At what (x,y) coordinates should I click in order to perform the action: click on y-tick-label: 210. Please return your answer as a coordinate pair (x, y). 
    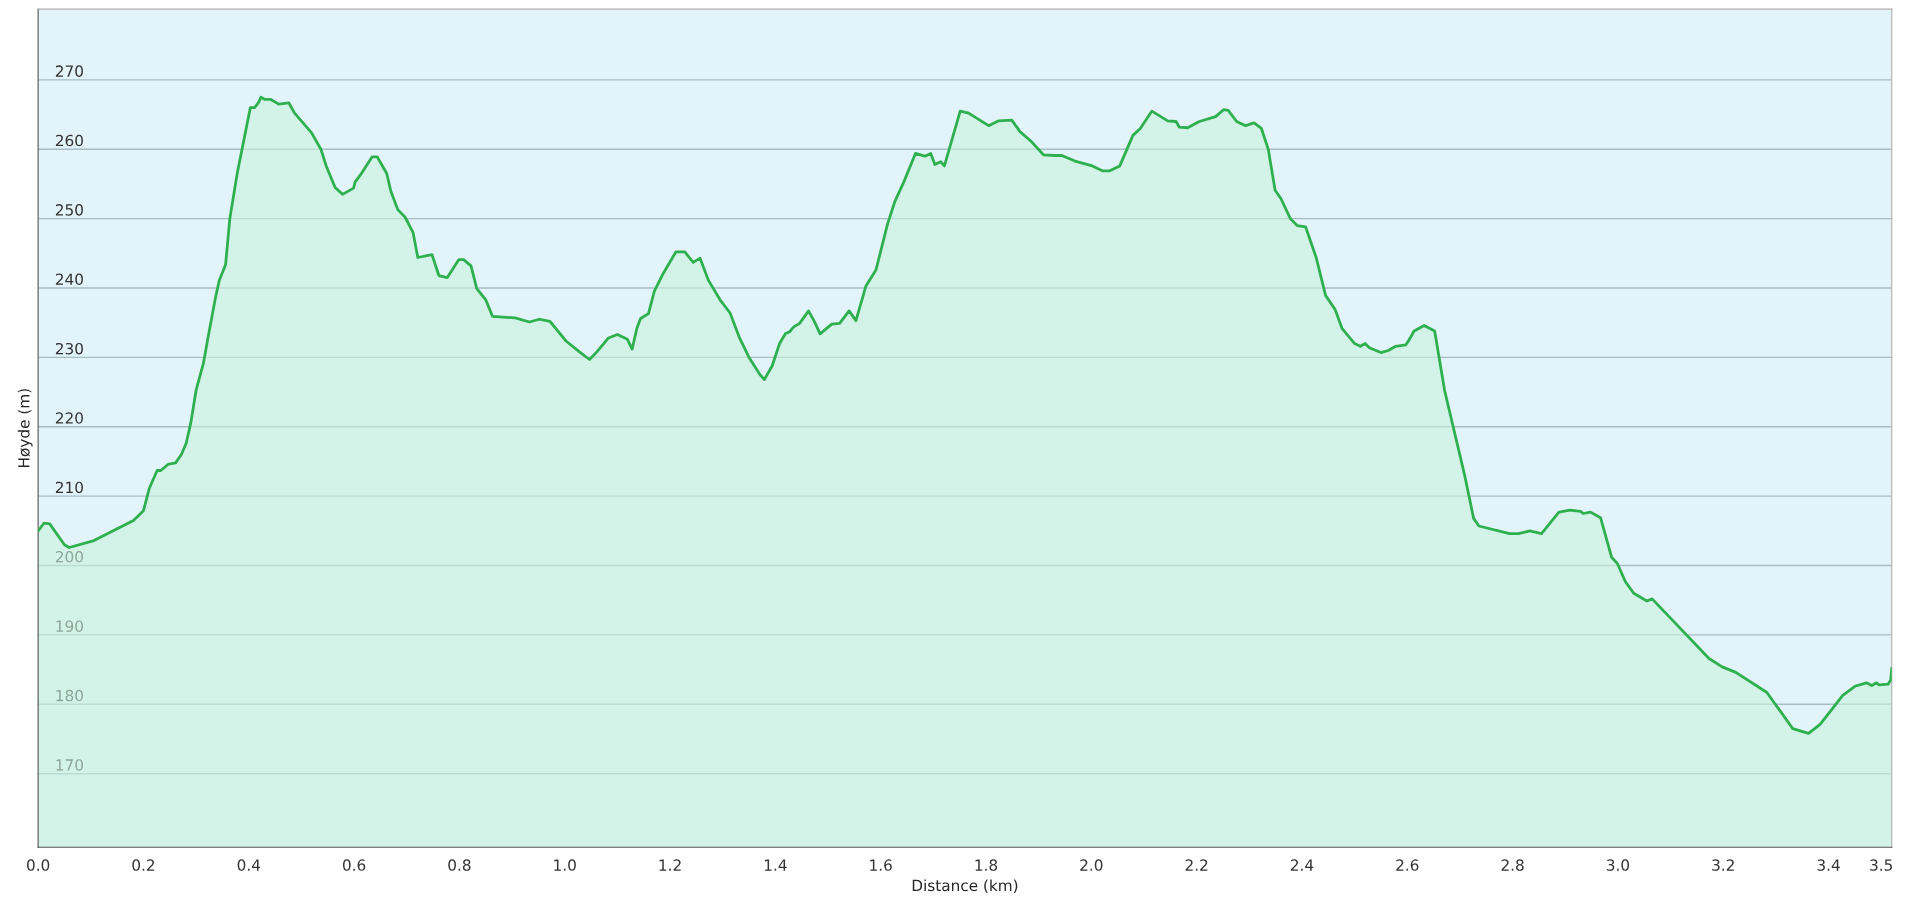
    Looking at the image, I should click on (69, 487).